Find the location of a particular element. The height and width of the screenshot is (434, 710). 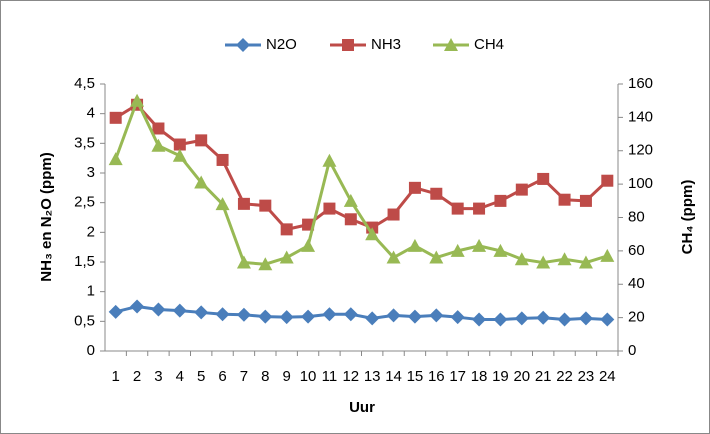

y-tick-label: 0,5 is located at coordinates (84, 320).